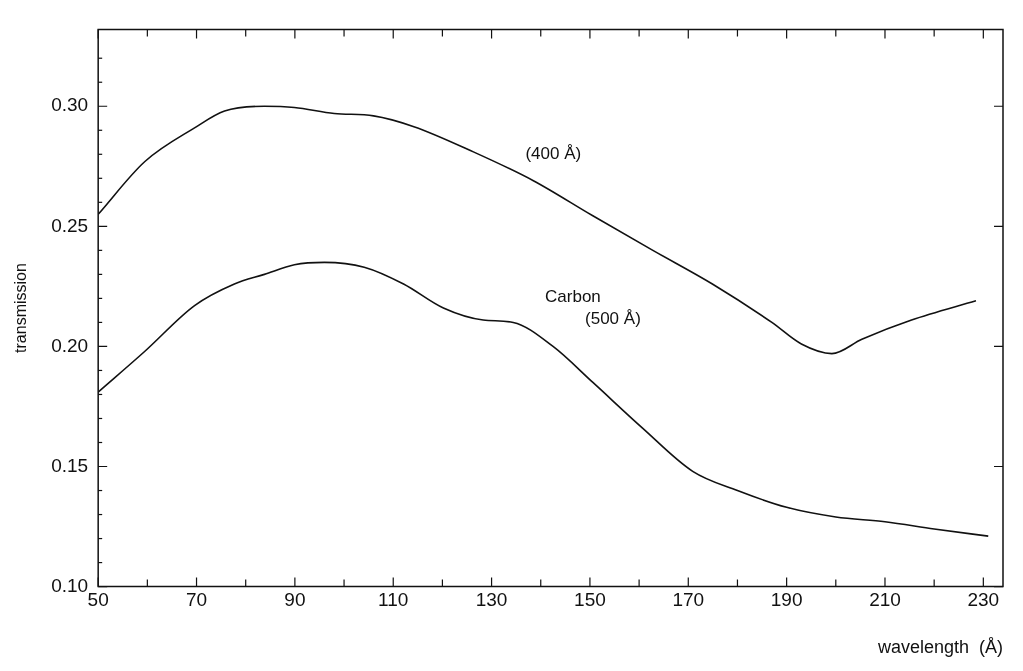 The width and height of the screenshot is (1023, 671). Describe the element at coordinates (885, 600) in the screenshot. I see `x-tick-label: 210` at that location.